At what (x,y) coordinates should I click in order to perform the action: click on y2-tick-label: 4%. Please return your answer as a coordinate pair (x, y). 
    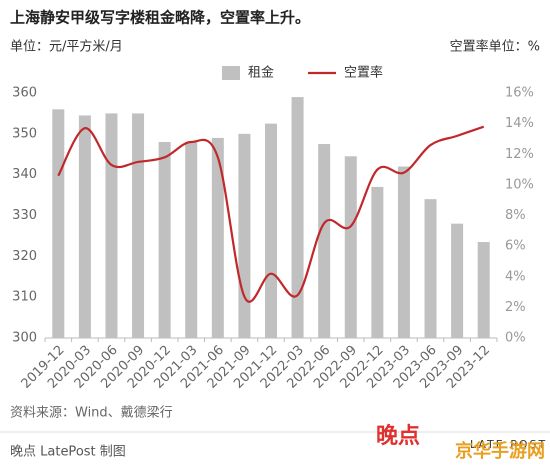
    Looking at the image, I should click on (515, 276).